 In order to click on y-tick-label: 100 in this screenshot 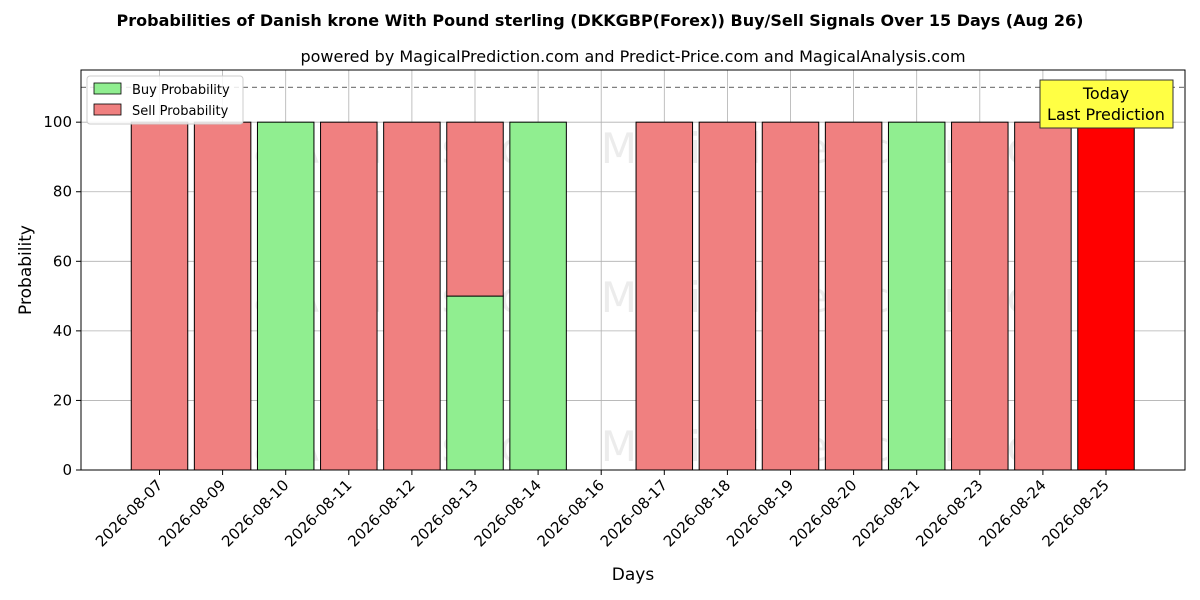, I will do `click(57, 122)`.